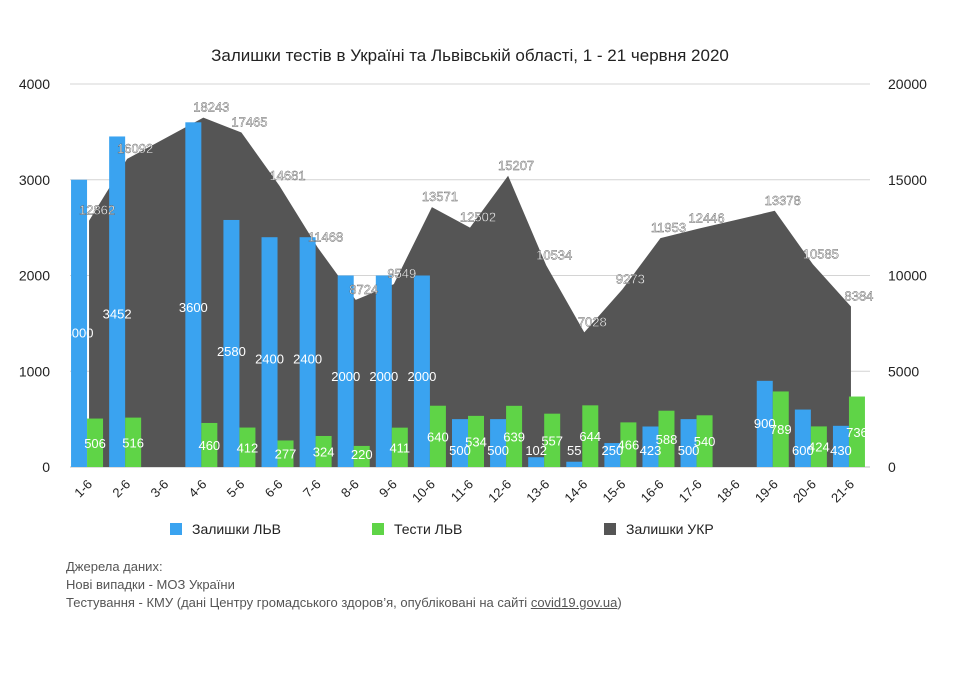 The height and width of the screenshot is (694, 960). I want to click on data-label-zalyshky-lviv: 900, so click(765, 423).